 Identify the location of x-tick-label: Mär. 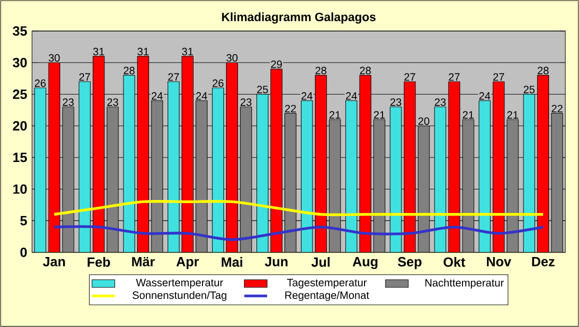
(143, 261).